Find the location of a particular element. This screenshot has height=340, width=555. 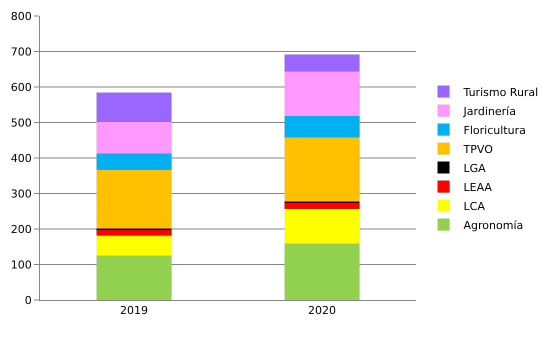

legend-label: Jardinería is located at coordinates (489, 111).